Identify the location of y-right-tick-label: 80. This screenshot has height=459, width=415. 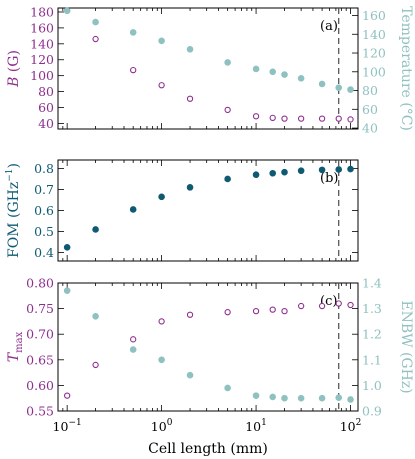
(370, 90).